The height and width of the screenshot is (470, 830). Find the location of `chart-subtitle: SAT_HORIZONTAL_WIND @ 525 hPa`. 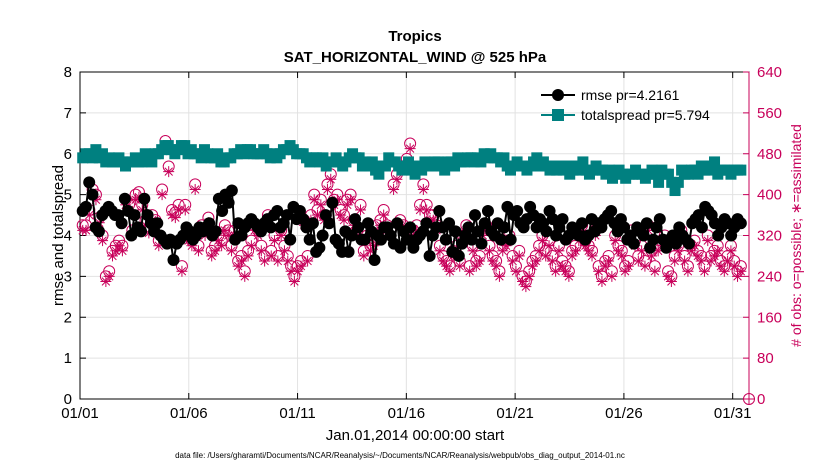

chart-subtitle: SAT_HORIZONTAL_WIND @ 525 hPa is located at coordinates (415, 57).